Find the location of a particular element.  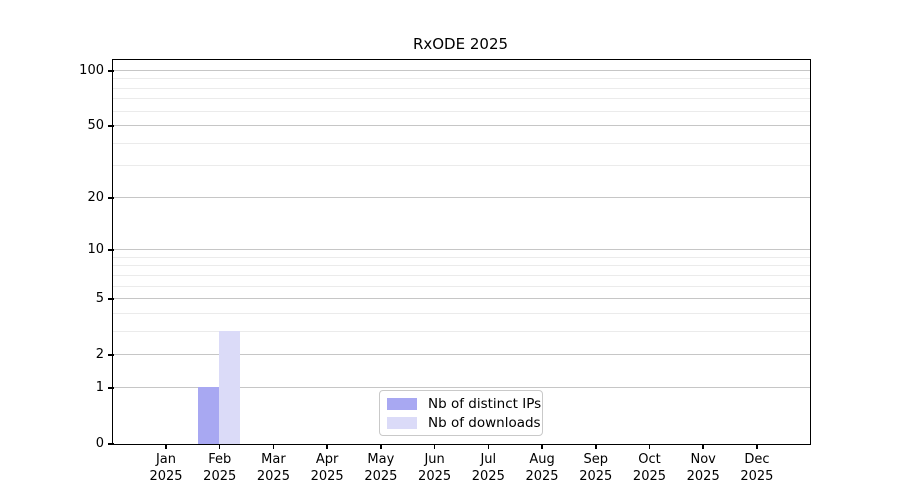

y-tick-label: 20 is located at coordinates (95, 197).